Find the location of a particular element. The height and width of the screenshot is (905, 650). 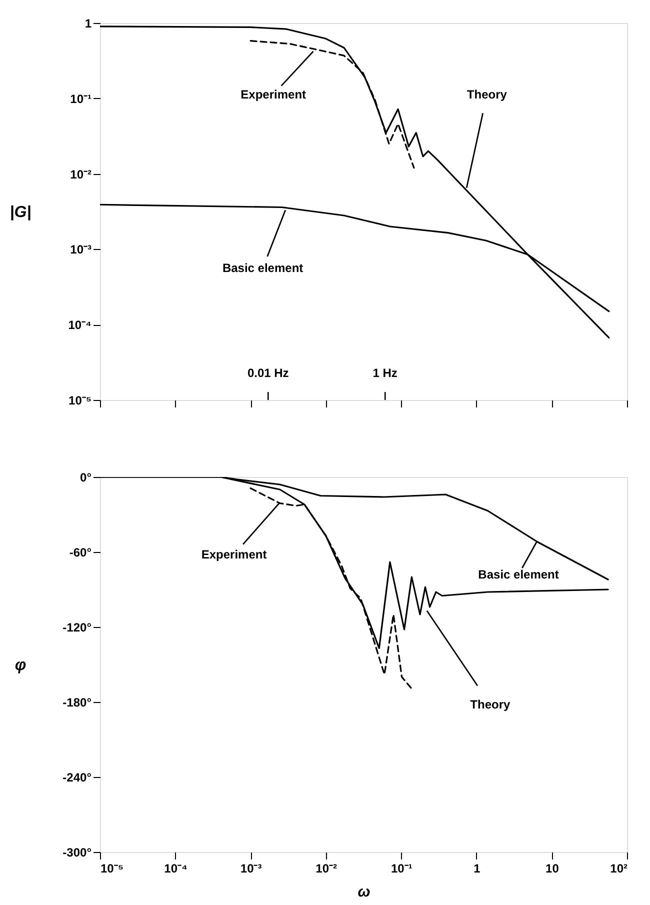

x-tick-label: 10⁻³ is located at coordinates (251, 869).